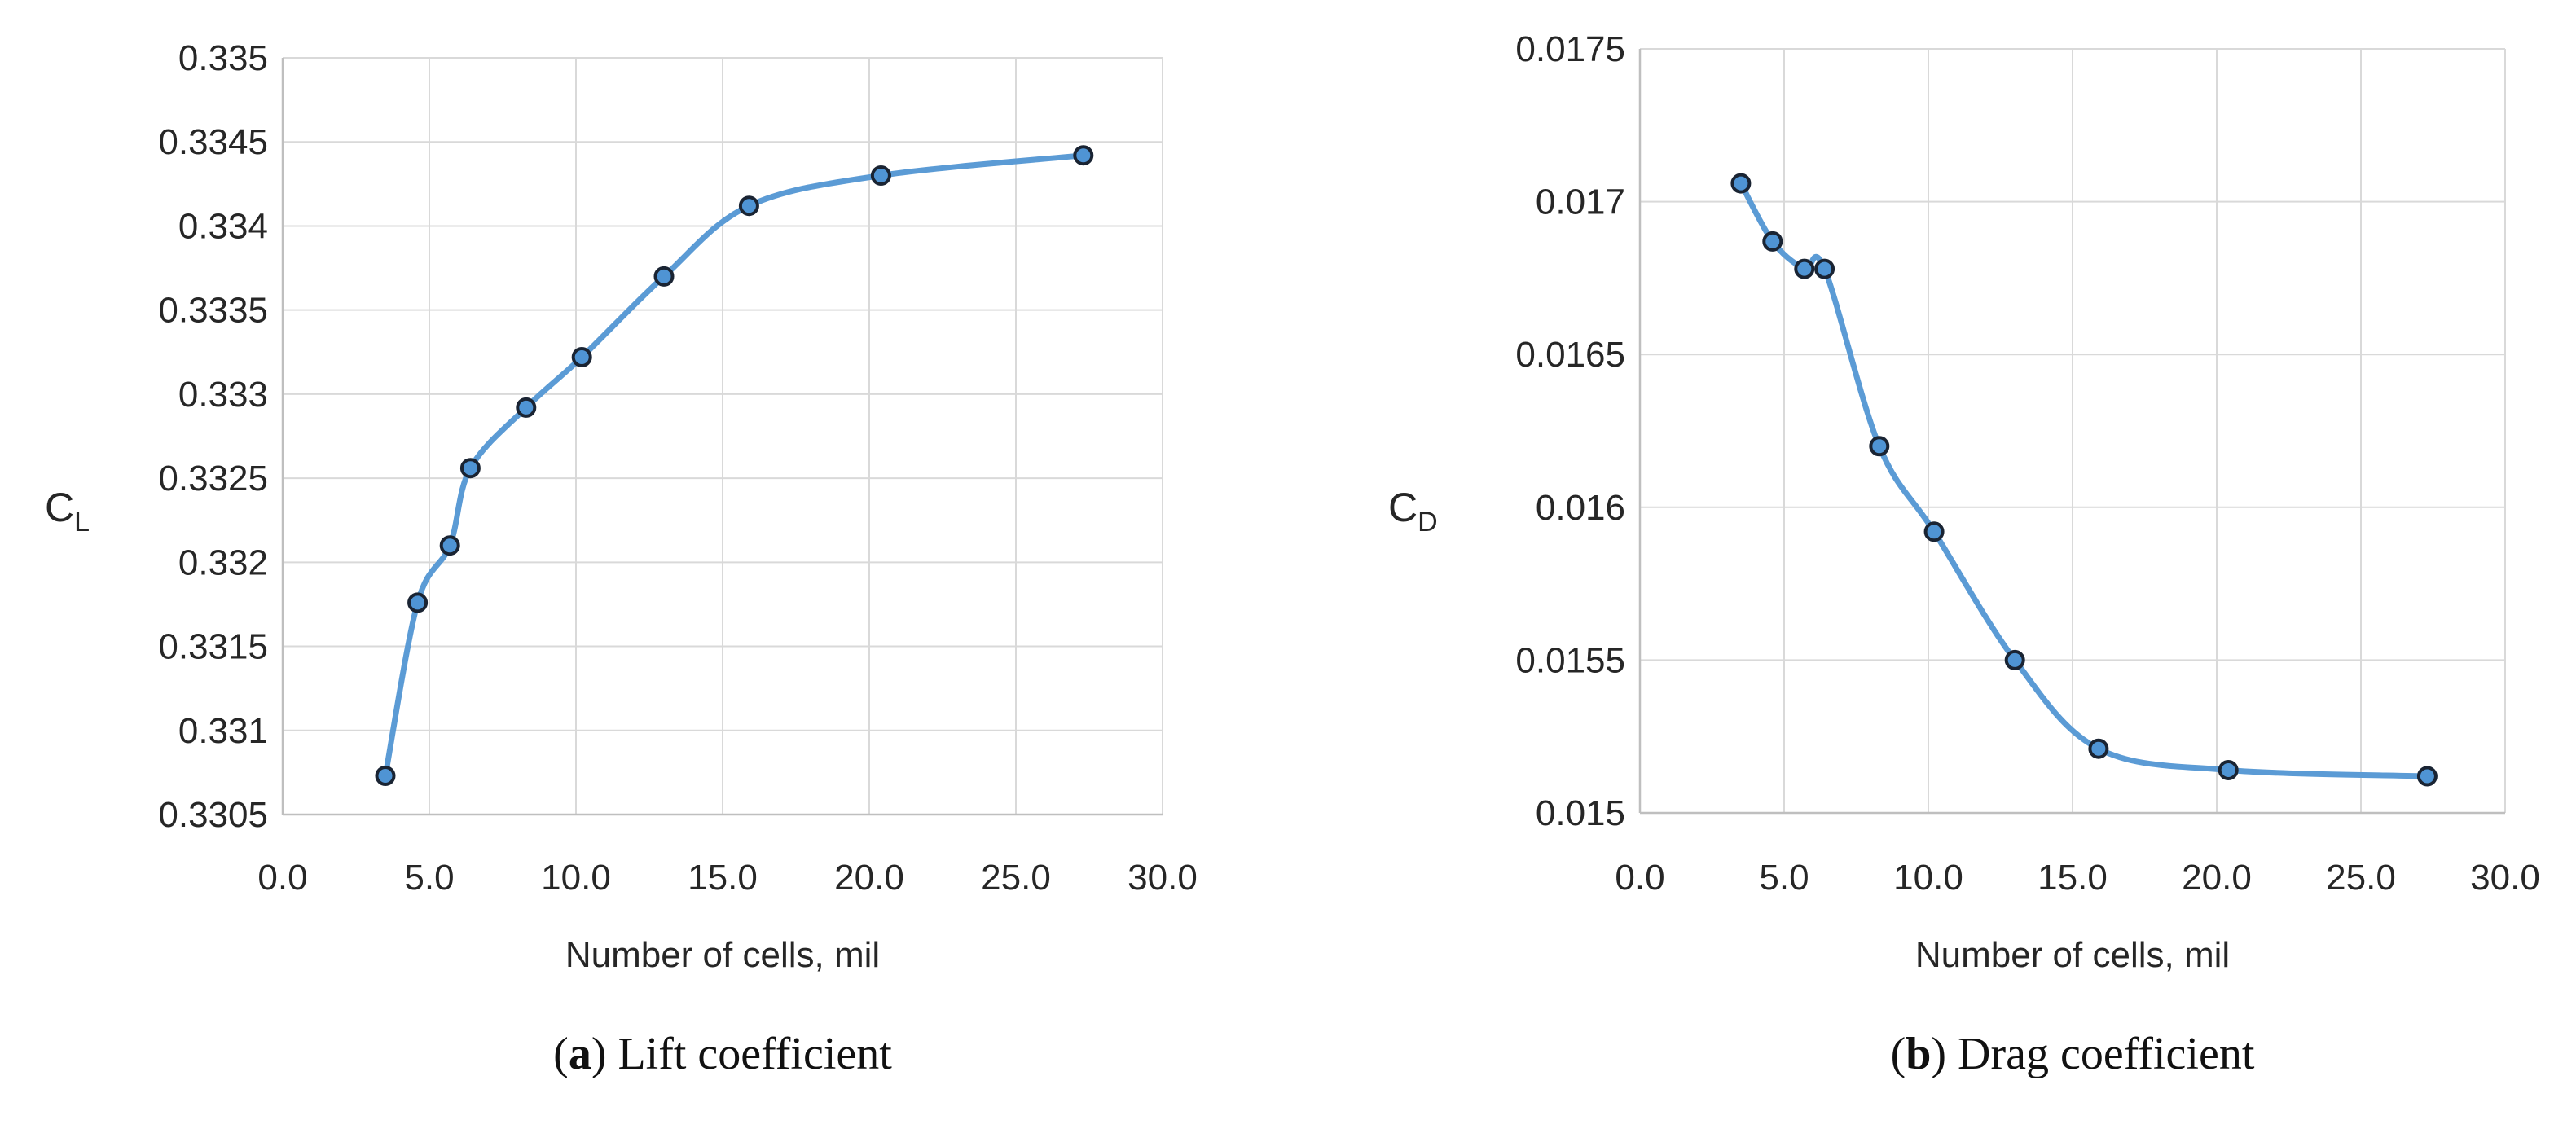 The height and width of the screenshot is (1133, 2576). I want to click on y-tick-label: 0.3335, so click(213, 311).